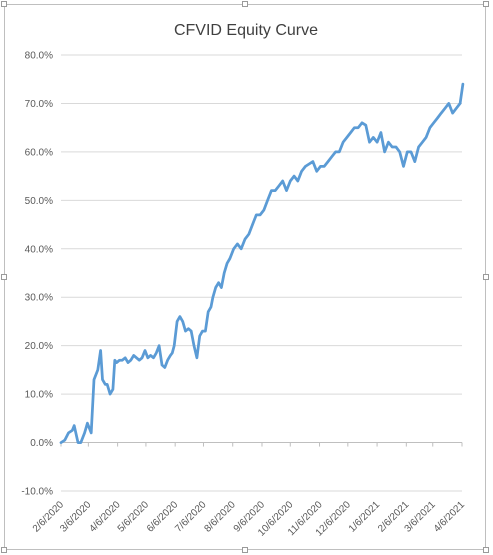  Describe the element at coordinates (450, 517) in the screenshot. I see `x-tick-label: 4/6/2021` at that location.